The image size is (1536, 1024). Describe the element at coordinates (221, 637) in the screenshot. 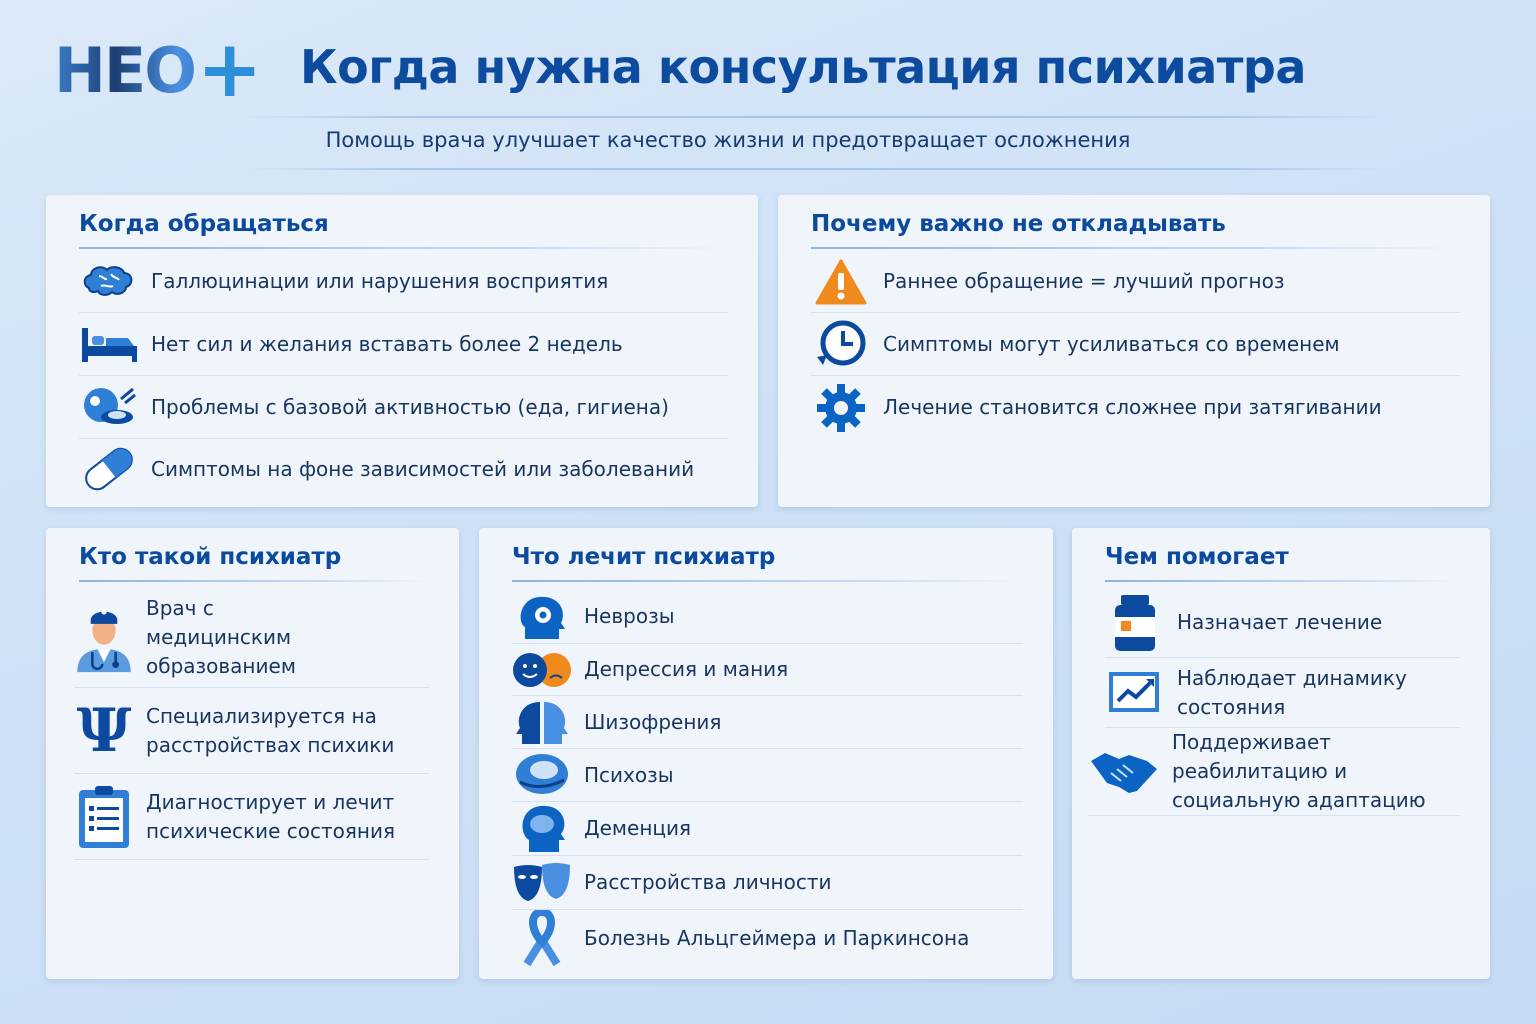

I see `item-text: Врач с медицинским образованием` at that location.